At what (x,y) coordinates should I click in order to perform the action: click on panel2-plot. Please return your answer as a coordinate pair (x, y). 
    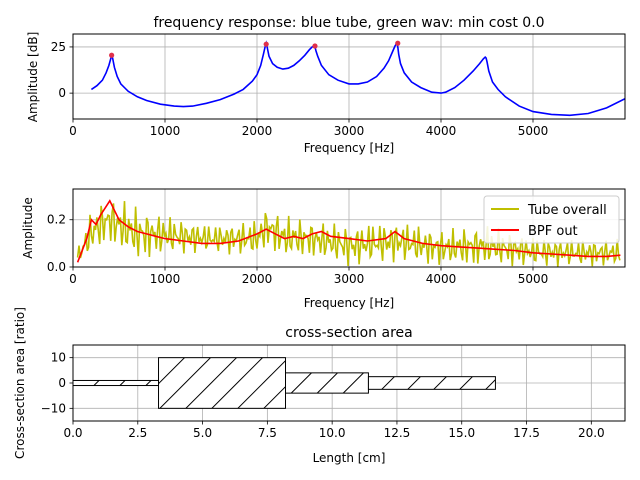
    Looking at the image, I should click on (348, 233).